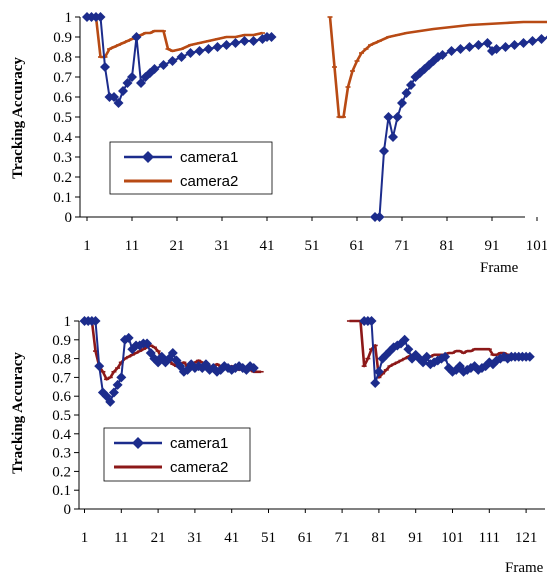 The width and height of the screenshot is (547, 576). What do you see at coordinates (69, 218) in the screenshot?
I see `chart-1-y-tick-label: 0` at bounding box center [69, 218].